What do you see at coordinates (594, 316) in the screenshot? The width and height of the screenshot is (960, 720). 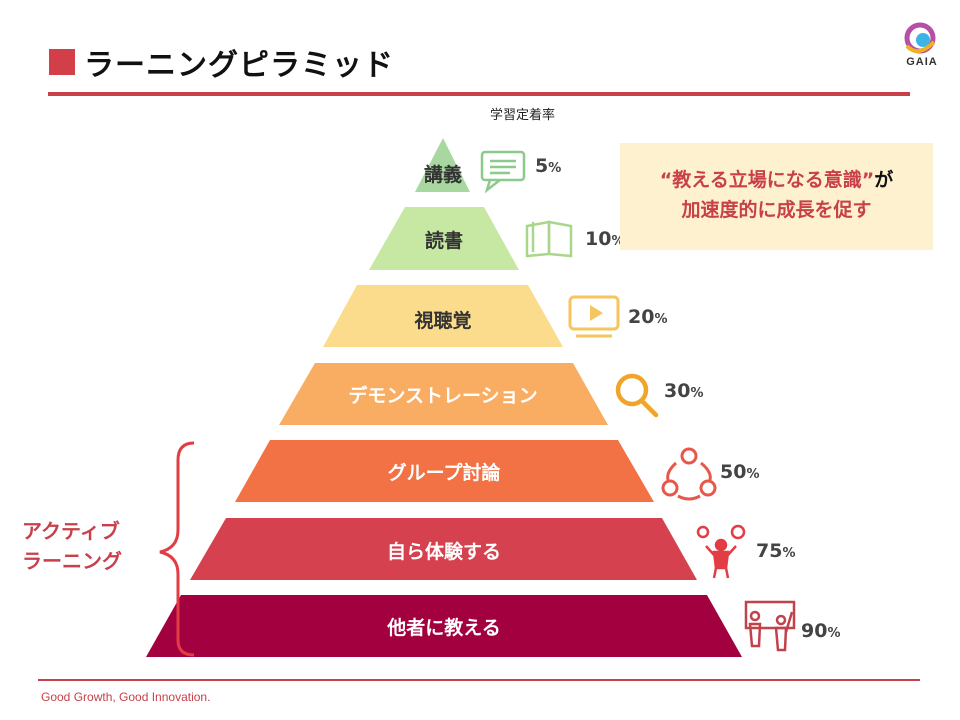 I see `video-screen-icon` at bounding box center [594, 316].